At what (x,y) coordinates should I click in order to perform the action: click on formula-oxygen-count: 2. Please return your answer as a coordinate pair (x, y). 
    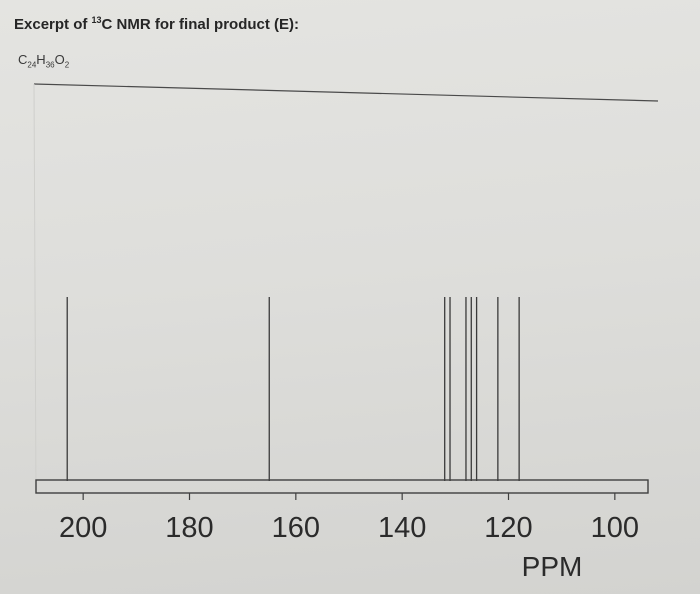
    Looking at the image, I should click on (67, 65).